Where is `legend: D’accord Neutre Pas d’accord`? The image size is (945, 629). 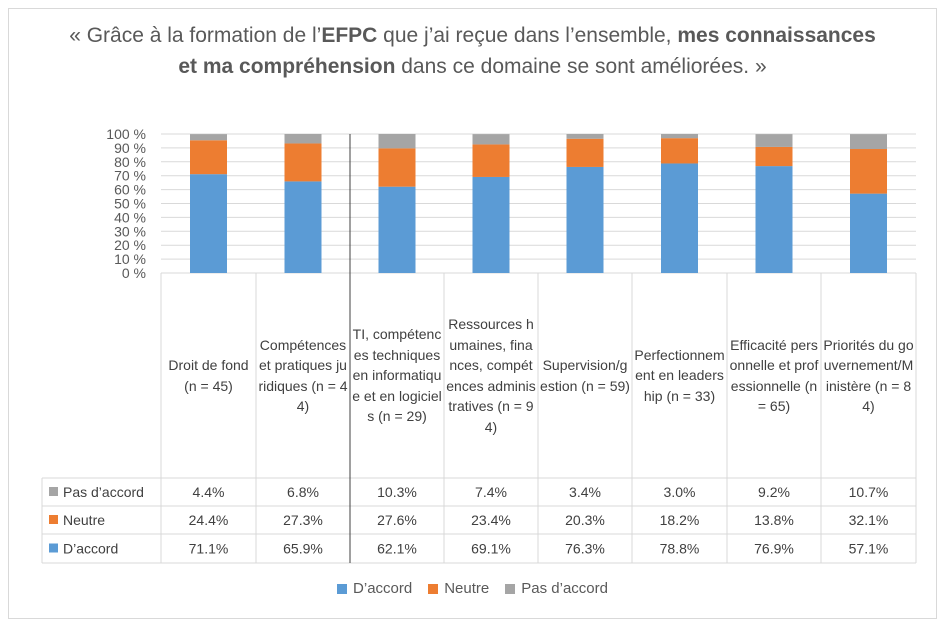 legend: D’accord Neutre Pas d’accord is located at coordinates (472, 588).